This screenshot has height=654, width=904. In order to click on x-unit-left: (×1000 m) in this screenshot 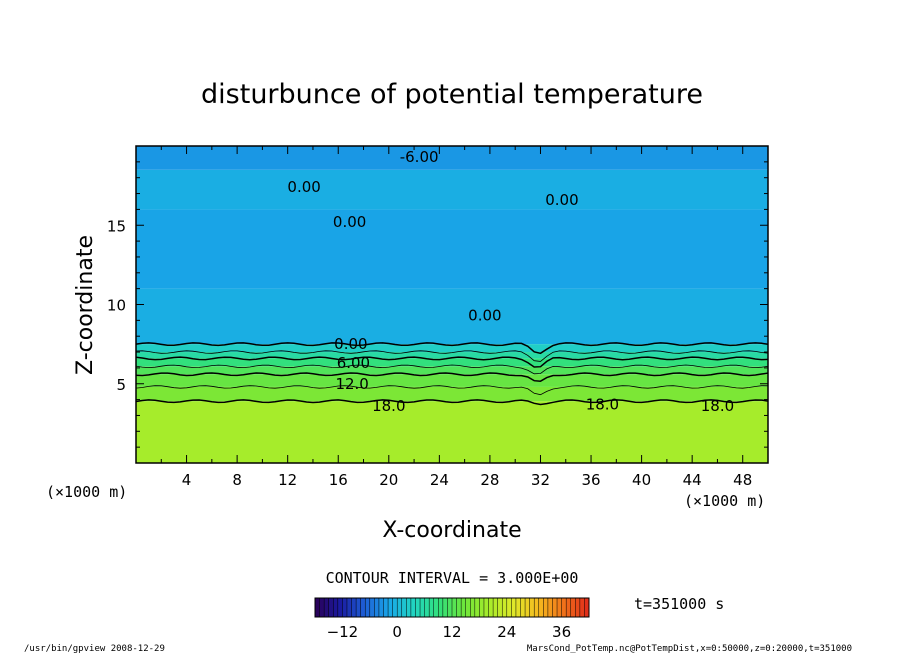, I will do `click(86, 492)`.